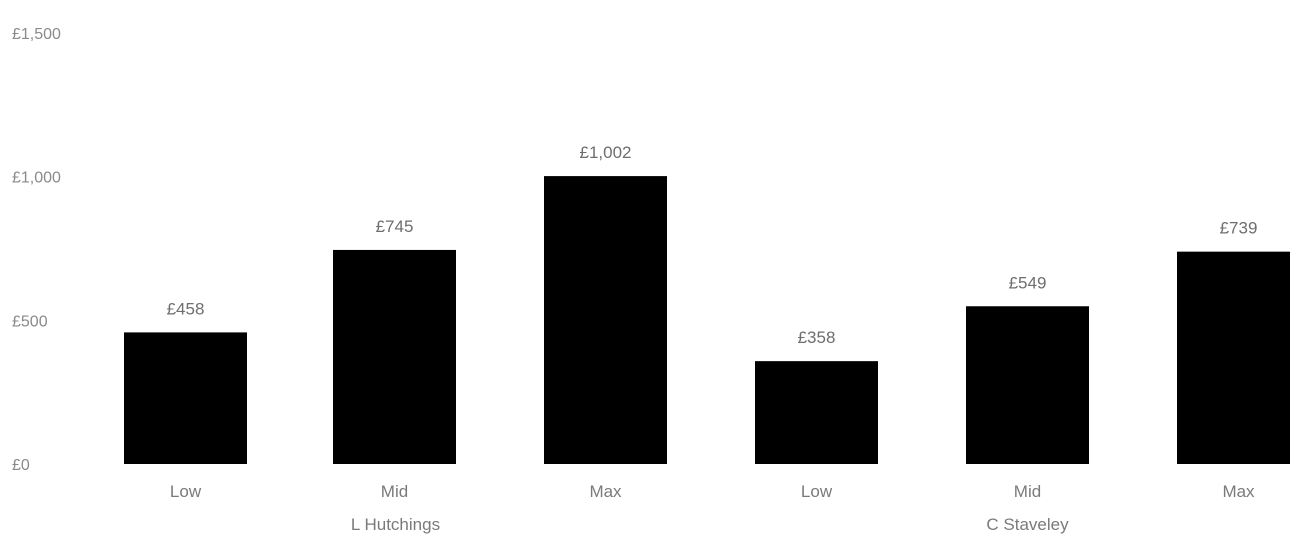  I want to click on group-labels: L Hutchings C Staveley, so click(710, 524).